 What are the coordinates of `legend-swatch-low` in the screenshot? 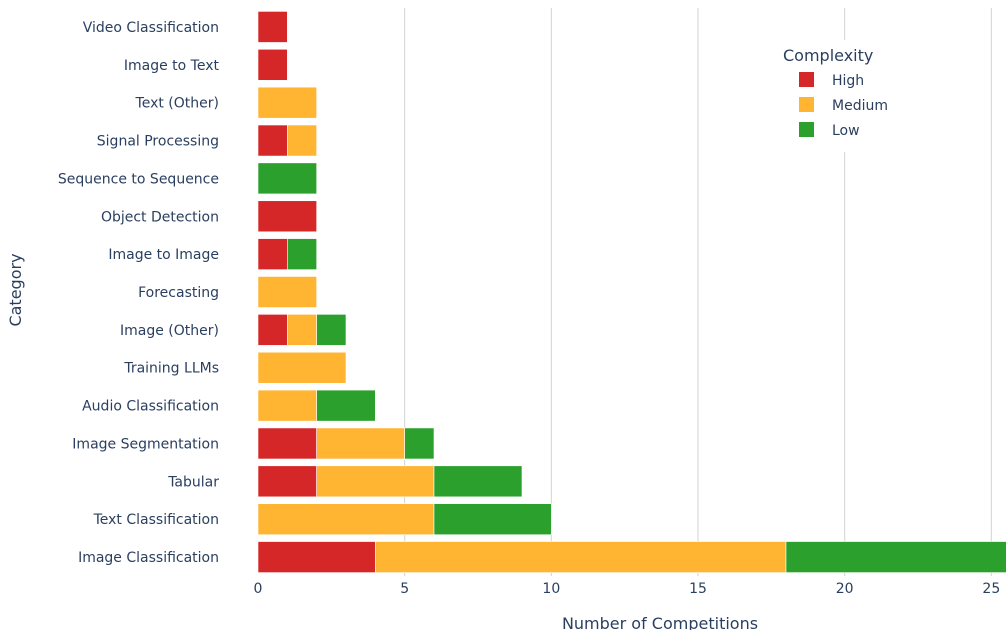 It's located at (806, 129).